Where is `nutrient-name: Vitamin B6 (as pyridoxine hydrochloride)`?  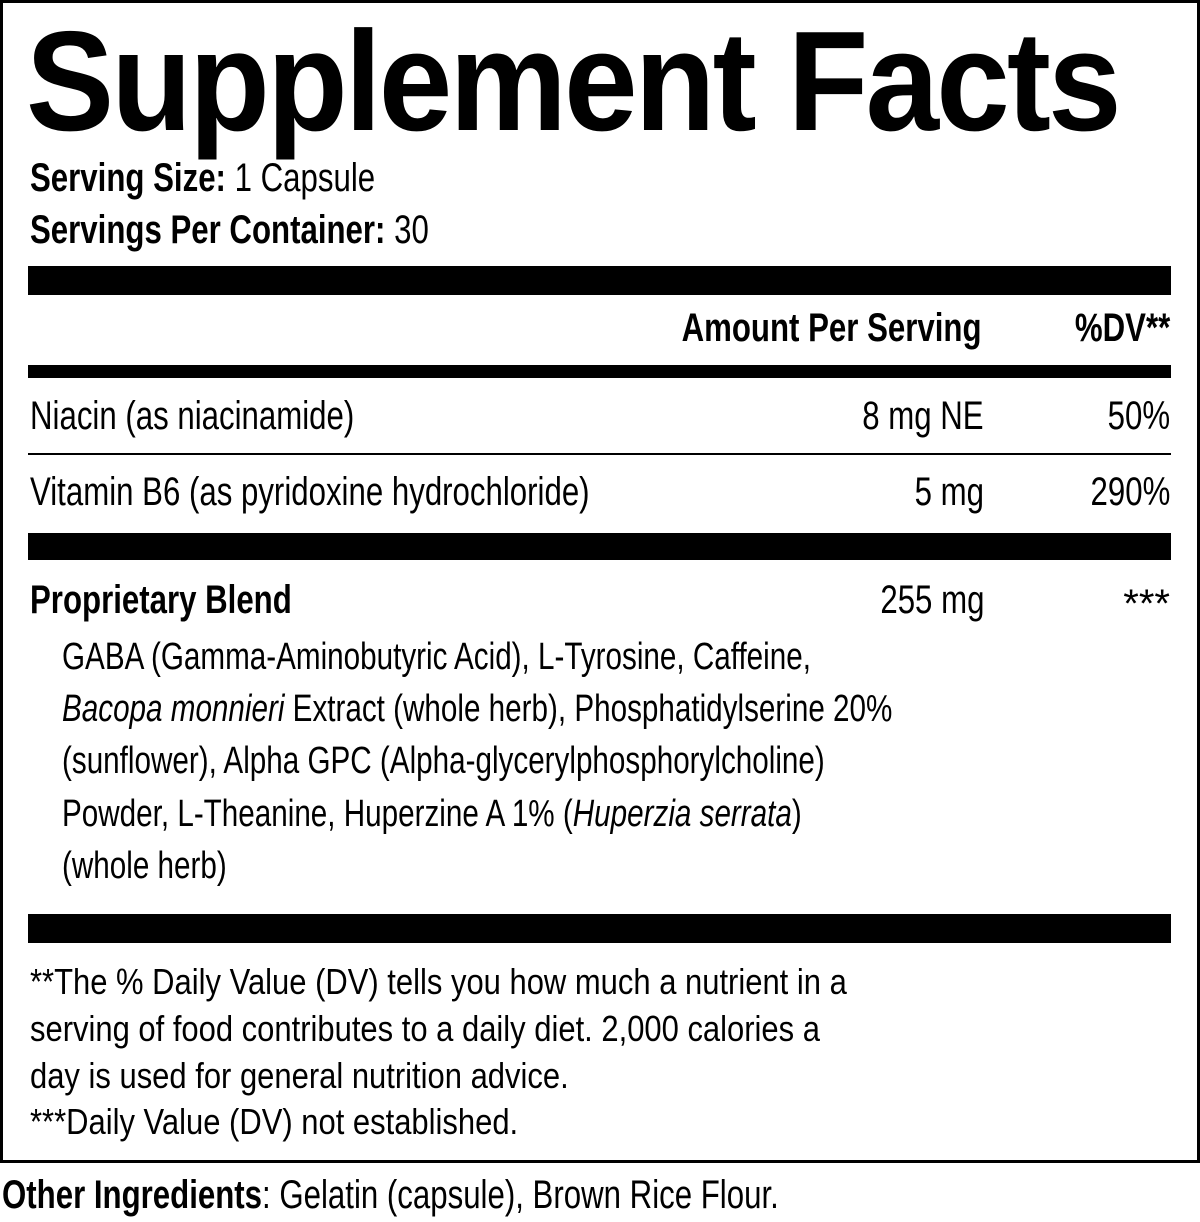
nutrient-name: Vitamin B6 (as pyridoxine hydrochloride) is located at coordinates (310, 492).